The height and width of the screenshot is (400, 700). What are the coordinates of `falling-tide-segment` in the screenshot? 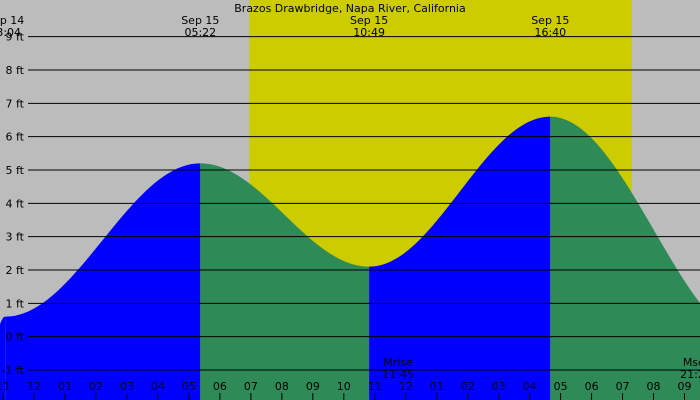 It's located at (285, 281).